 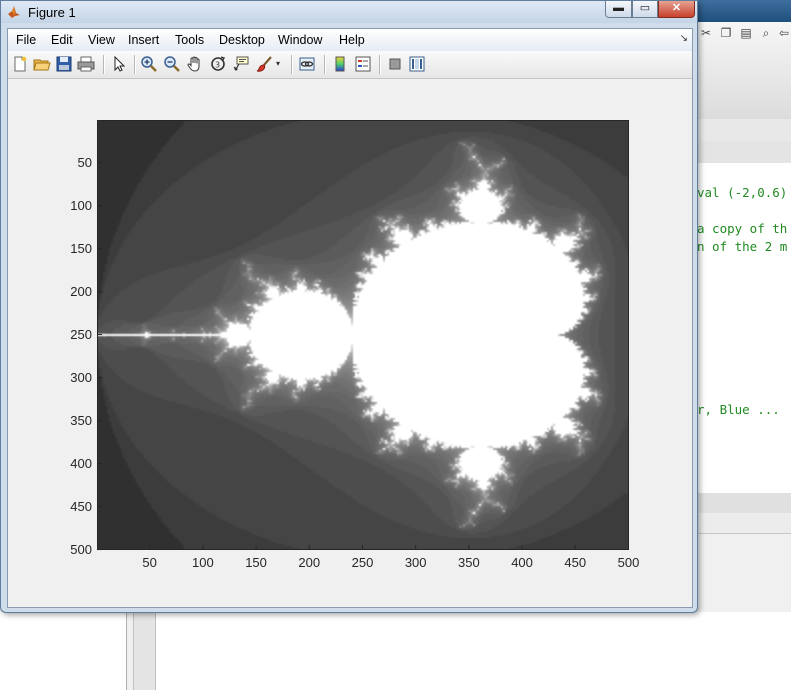 I want to click on command-window, so click(x=473, y=651).